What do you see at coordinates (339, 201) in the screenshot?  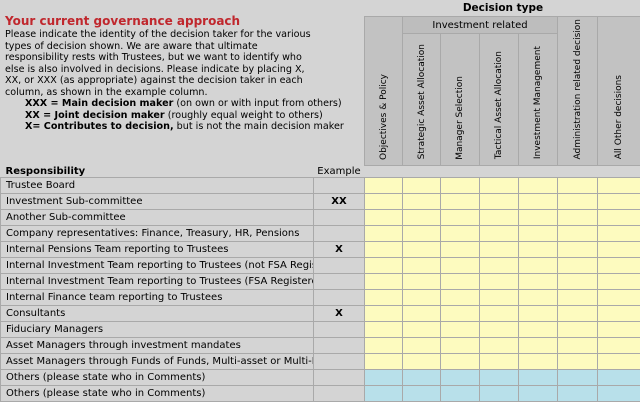 I see `example-cell: XX` at bounding box center [339, 201].